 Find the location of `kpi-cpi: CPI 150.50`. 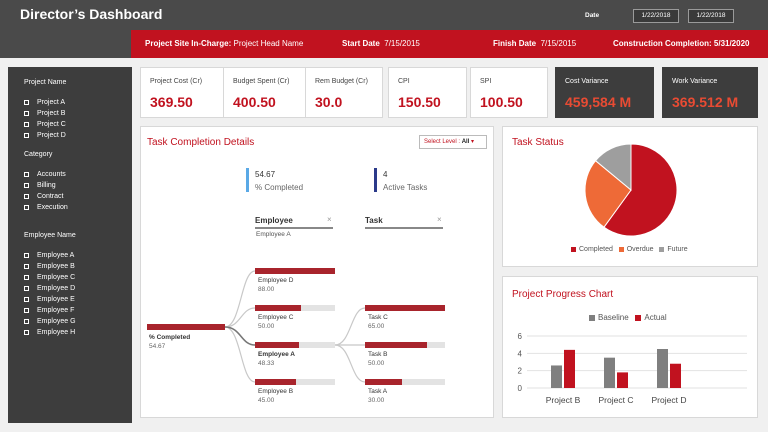

kpi-cpi: CPI 150.50 is located at coordinates (427, 92).